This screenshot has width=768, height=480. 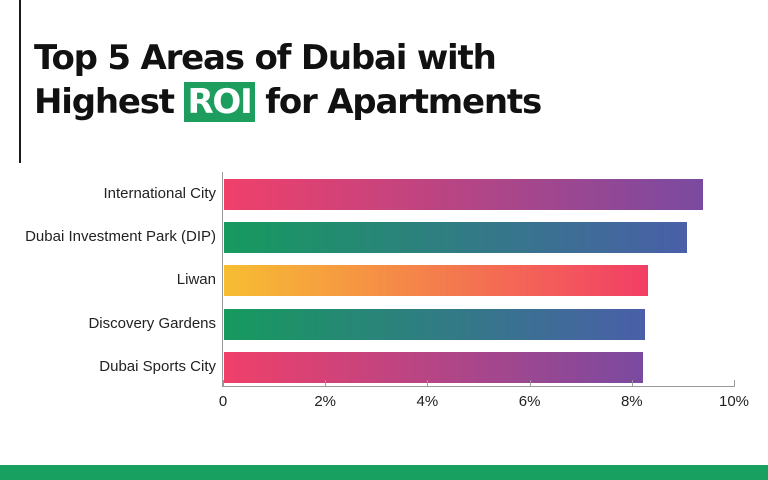 I want to click on category-label: Dubai Sports City, so click(x=157, y=366).